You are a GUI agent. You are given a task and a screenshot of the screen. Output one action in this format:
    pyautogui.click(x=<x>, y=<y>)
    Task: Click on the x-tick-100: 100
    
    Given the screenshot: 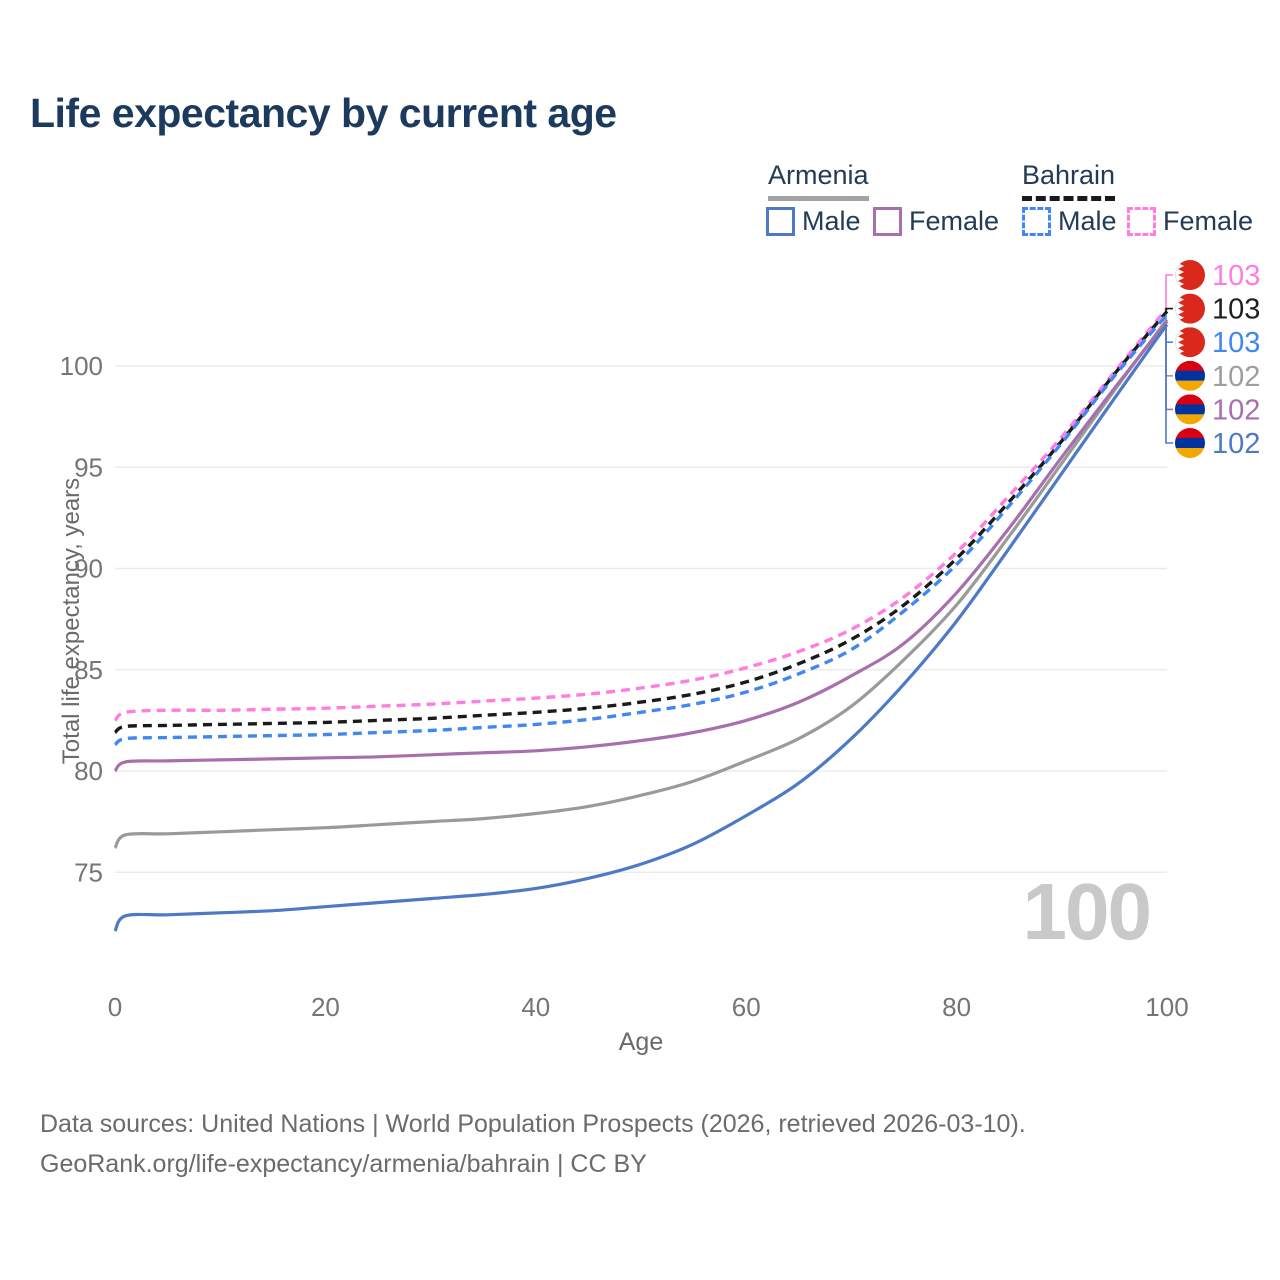 What is the action you would take?
    pyautogui.click(x=1166, y=1007)
    